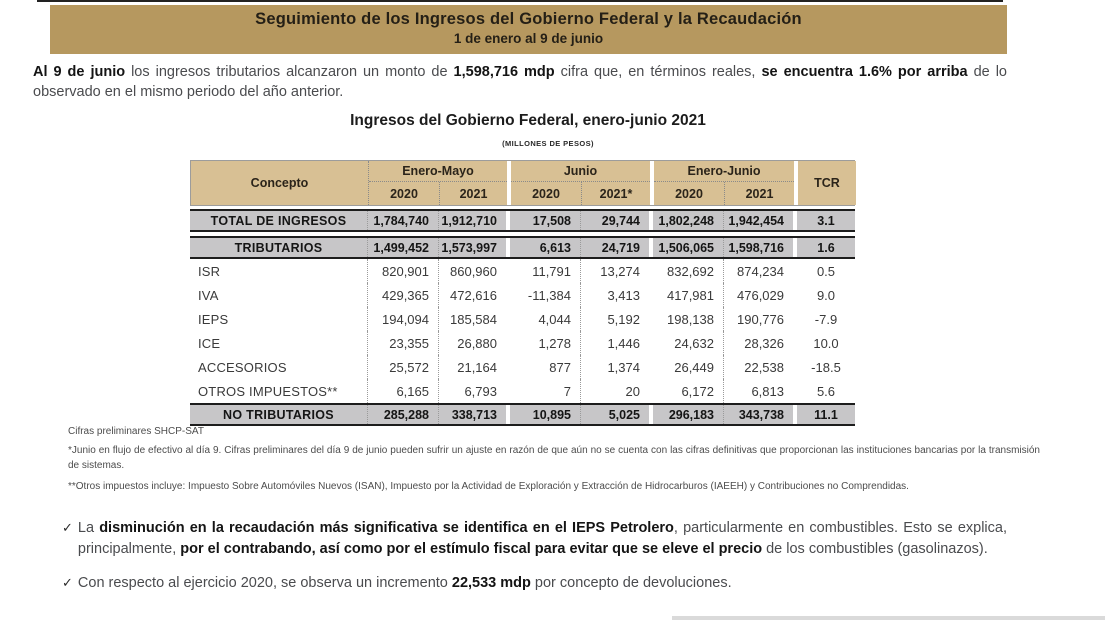  Describe the element at coordinates (403, 271) in the screenshot. I see `value-cell: 820,901` at that location.